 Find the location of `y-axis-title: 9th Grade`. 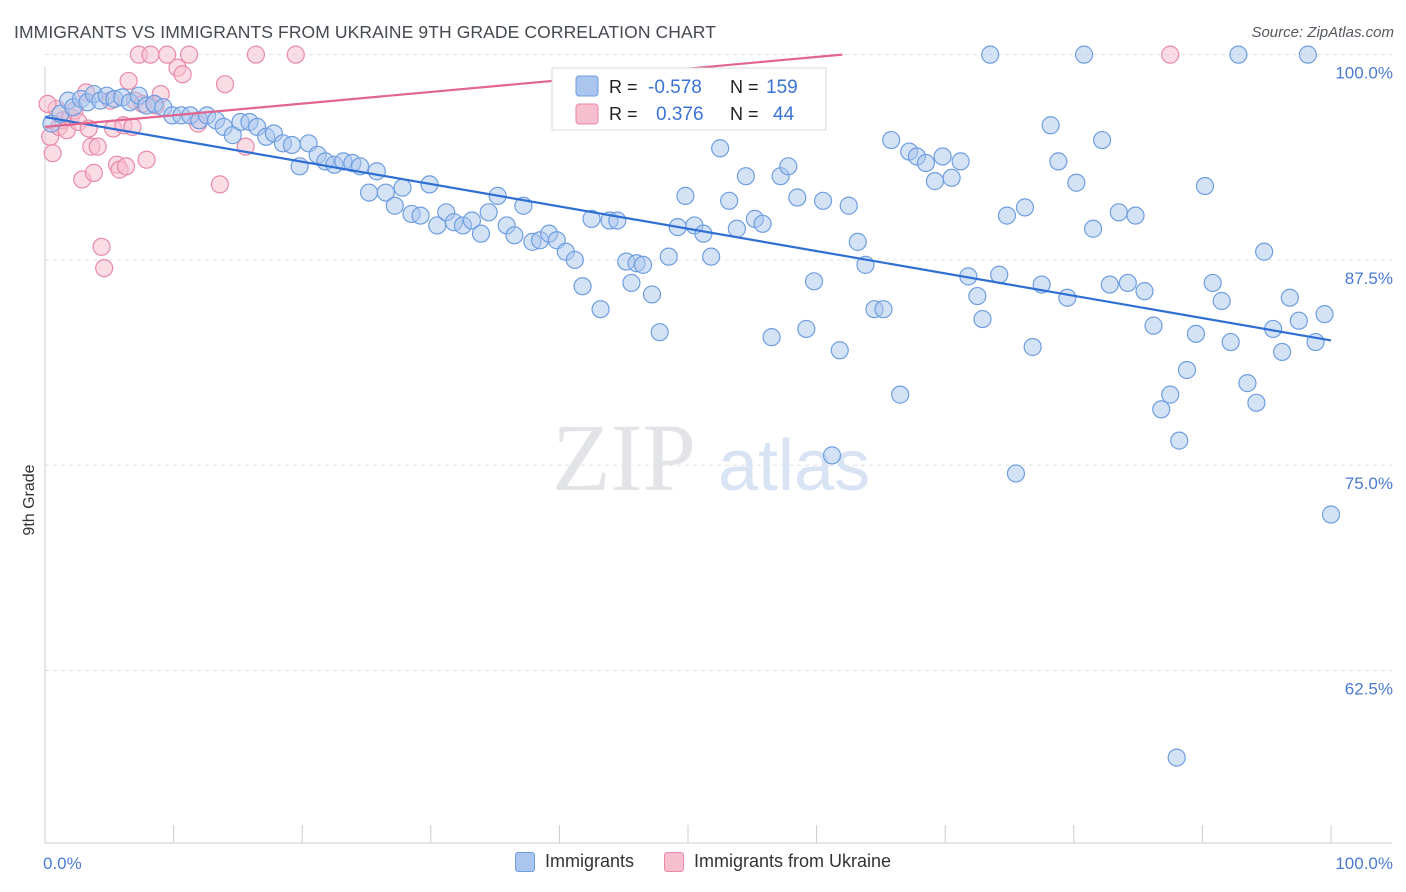

y-axis-title: 9th Grade is located at coordinates (29, 499).